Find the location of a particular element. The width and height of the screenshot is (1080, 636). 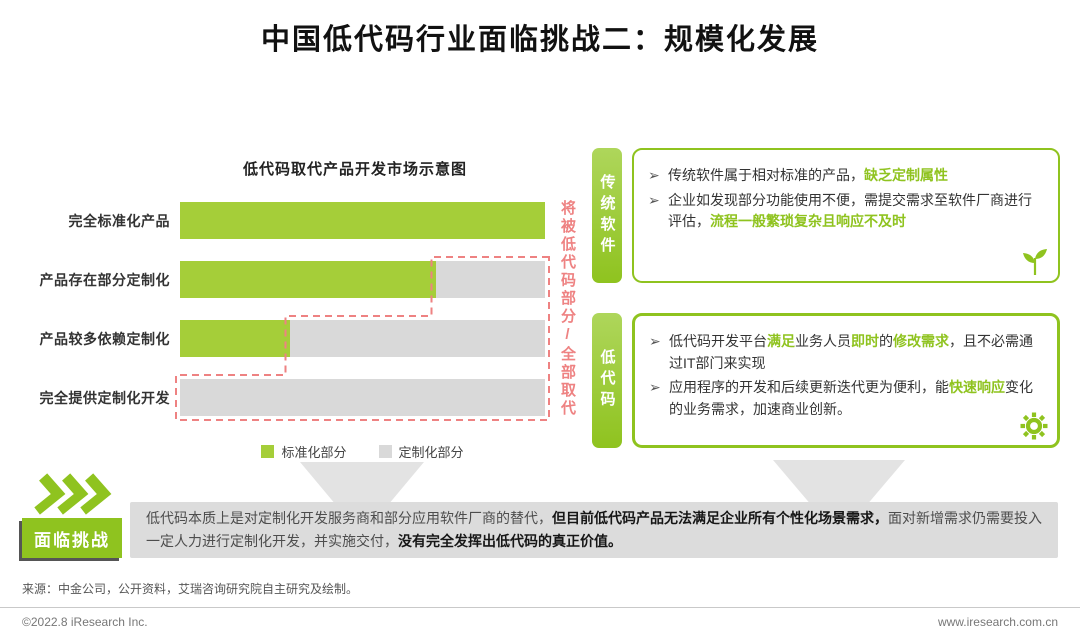

replacement-note: 将被低代码部分/全部取代 is located at coordinates (567, 309).